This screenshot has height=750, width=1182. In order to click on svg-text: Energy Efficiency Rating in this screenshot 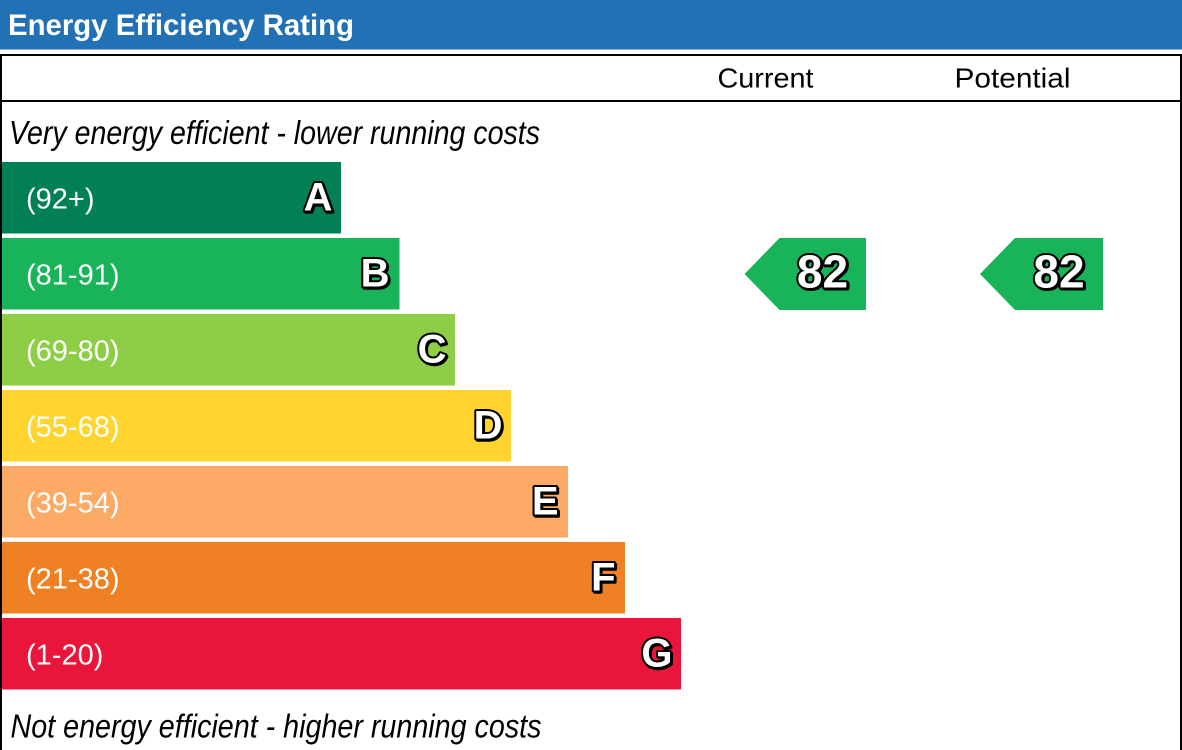, I will do `click(181, 25)`.